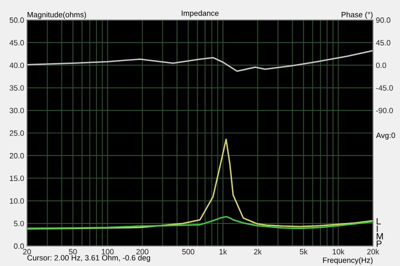  Describe the element at coordinates (377, 229) in the screenshot. I see `text: I` at that location.